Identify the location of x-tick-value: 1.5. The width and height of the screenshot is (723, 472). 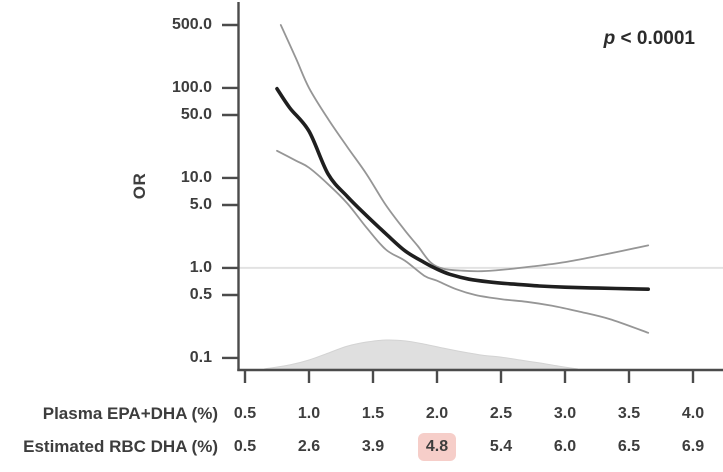
(373, 413).